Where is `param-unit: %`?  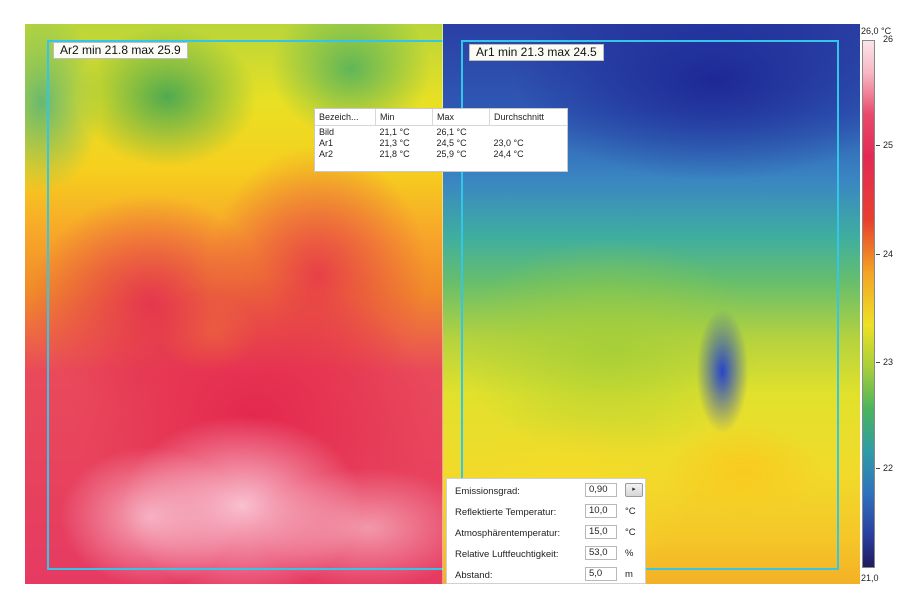 param-unit: % is located at coordinates (629, 553).